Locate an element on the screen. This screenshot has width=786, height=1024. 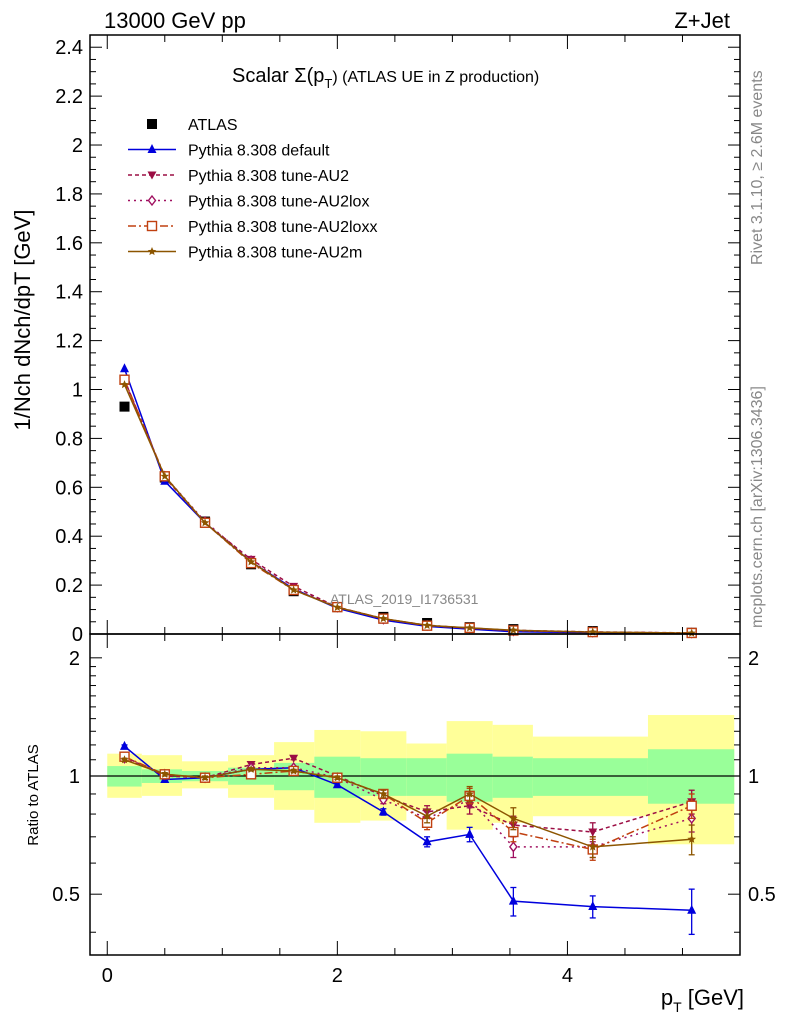
legend-marker-default is located at coordinates (152, 148).